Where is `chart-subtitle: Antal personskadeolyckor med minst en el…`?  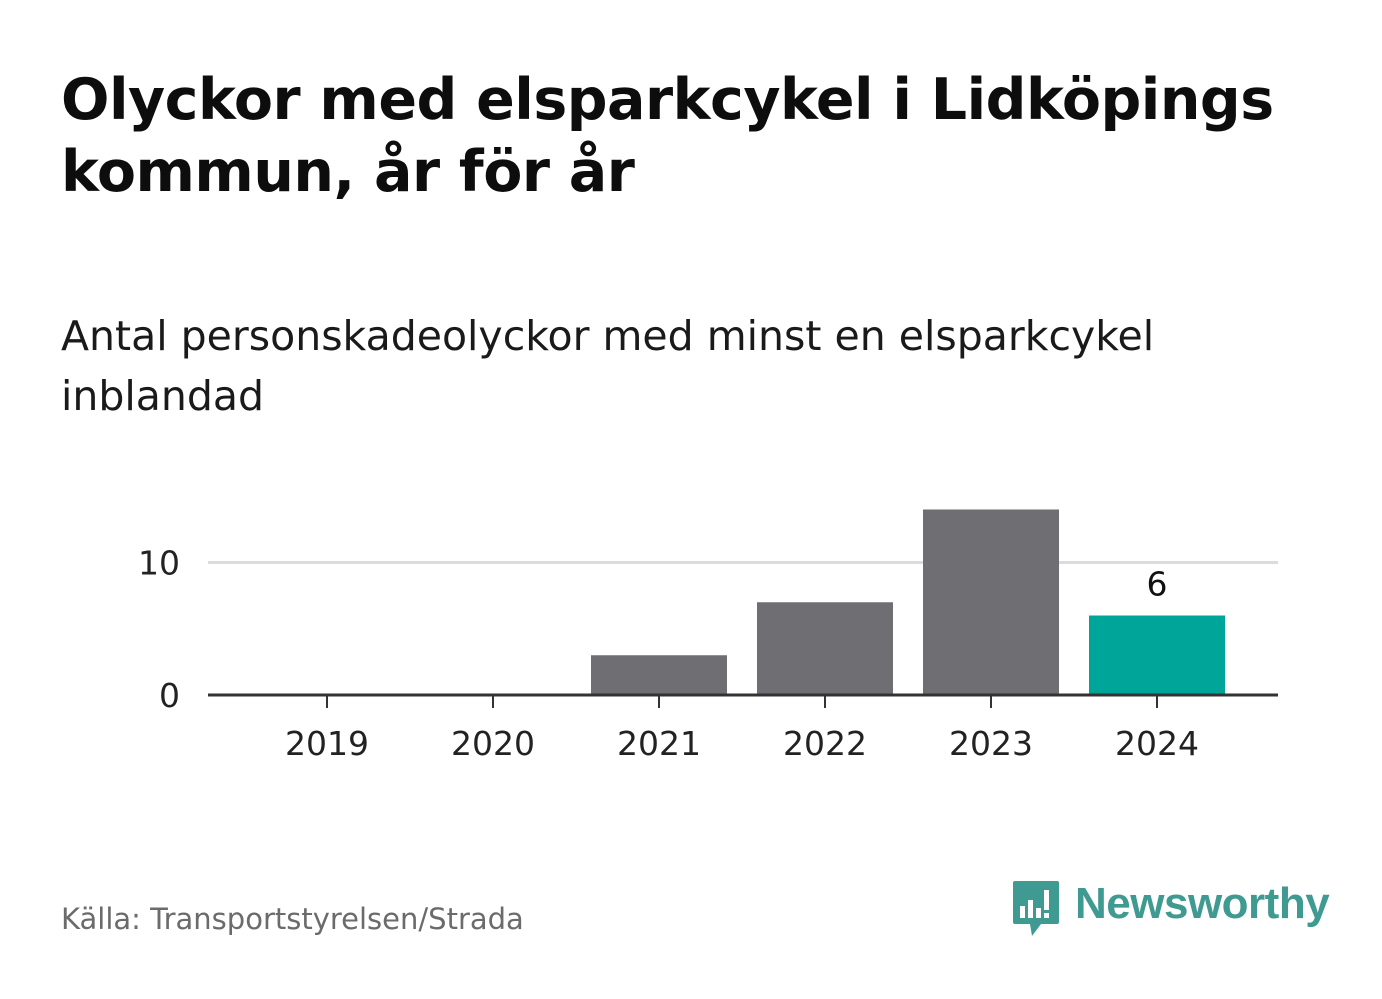
chart-subtitle: Antal personskadeolyckor med minst en el… is located at coordinates (608, 366).